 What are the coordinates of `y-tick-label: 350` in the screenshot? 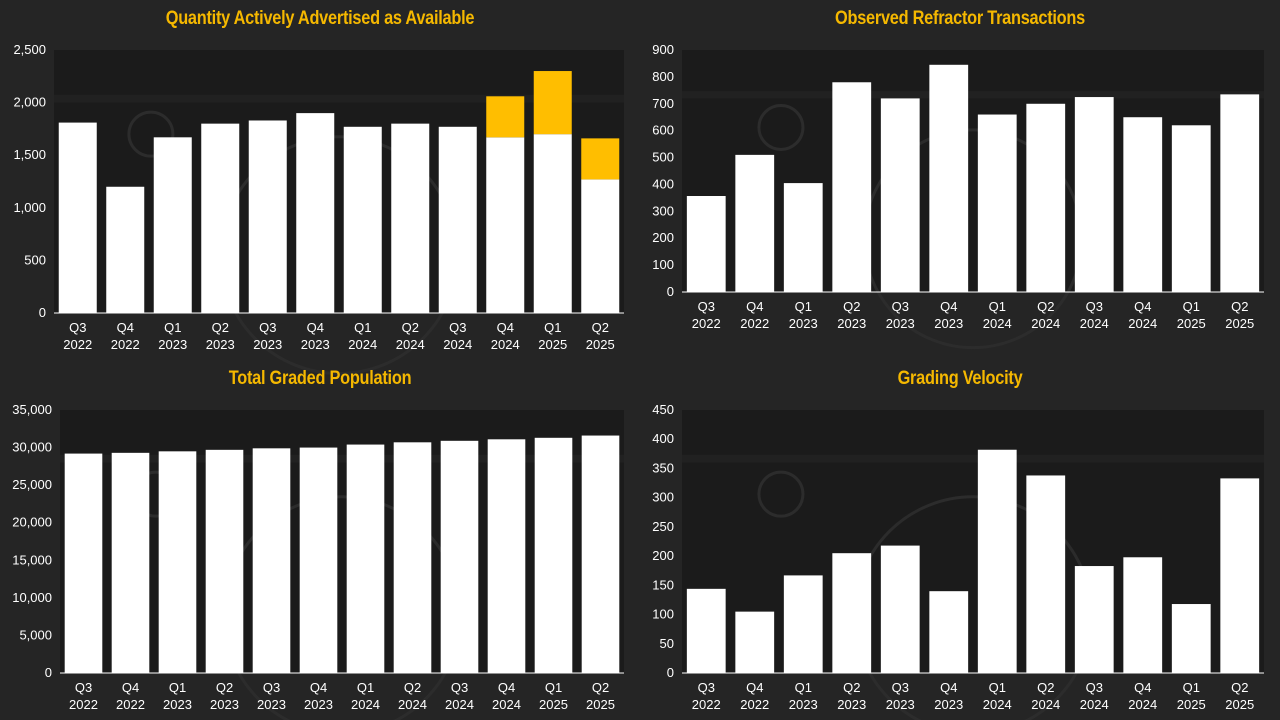 It's located at (663, 467).